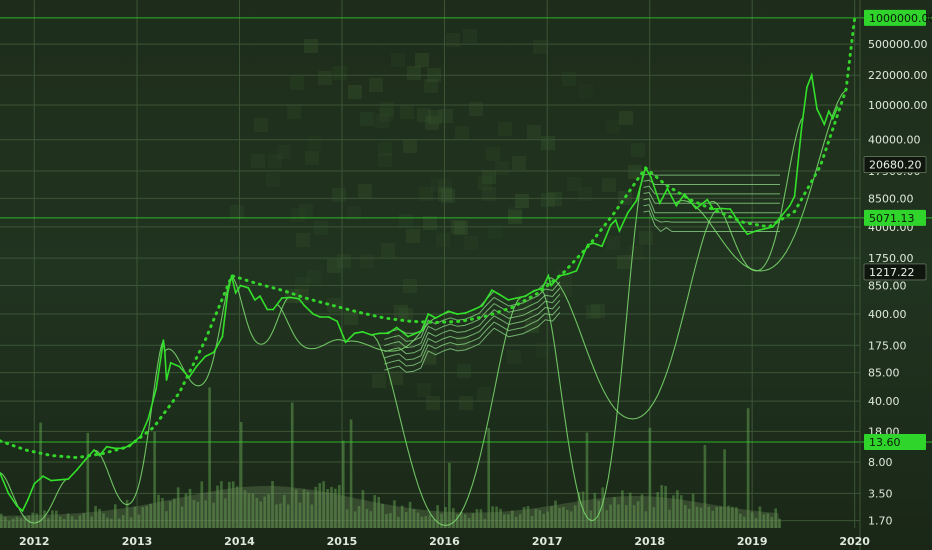 This screenshot has width=932, height=550. I want to click on y-tick-label: 500000.00, so click(898, 44).